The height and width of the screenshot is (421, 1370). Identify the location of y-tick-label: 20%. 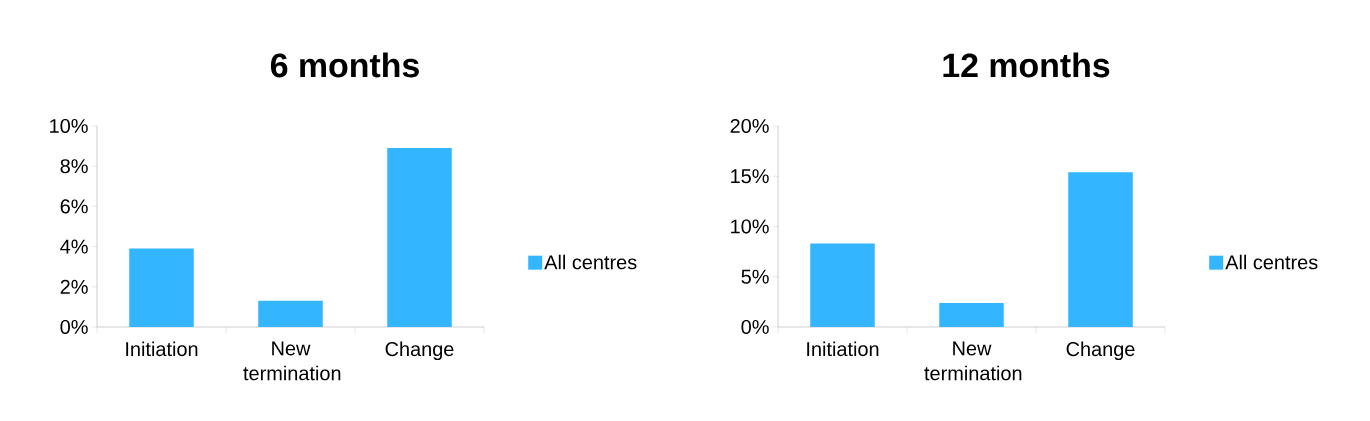
(749, 126).